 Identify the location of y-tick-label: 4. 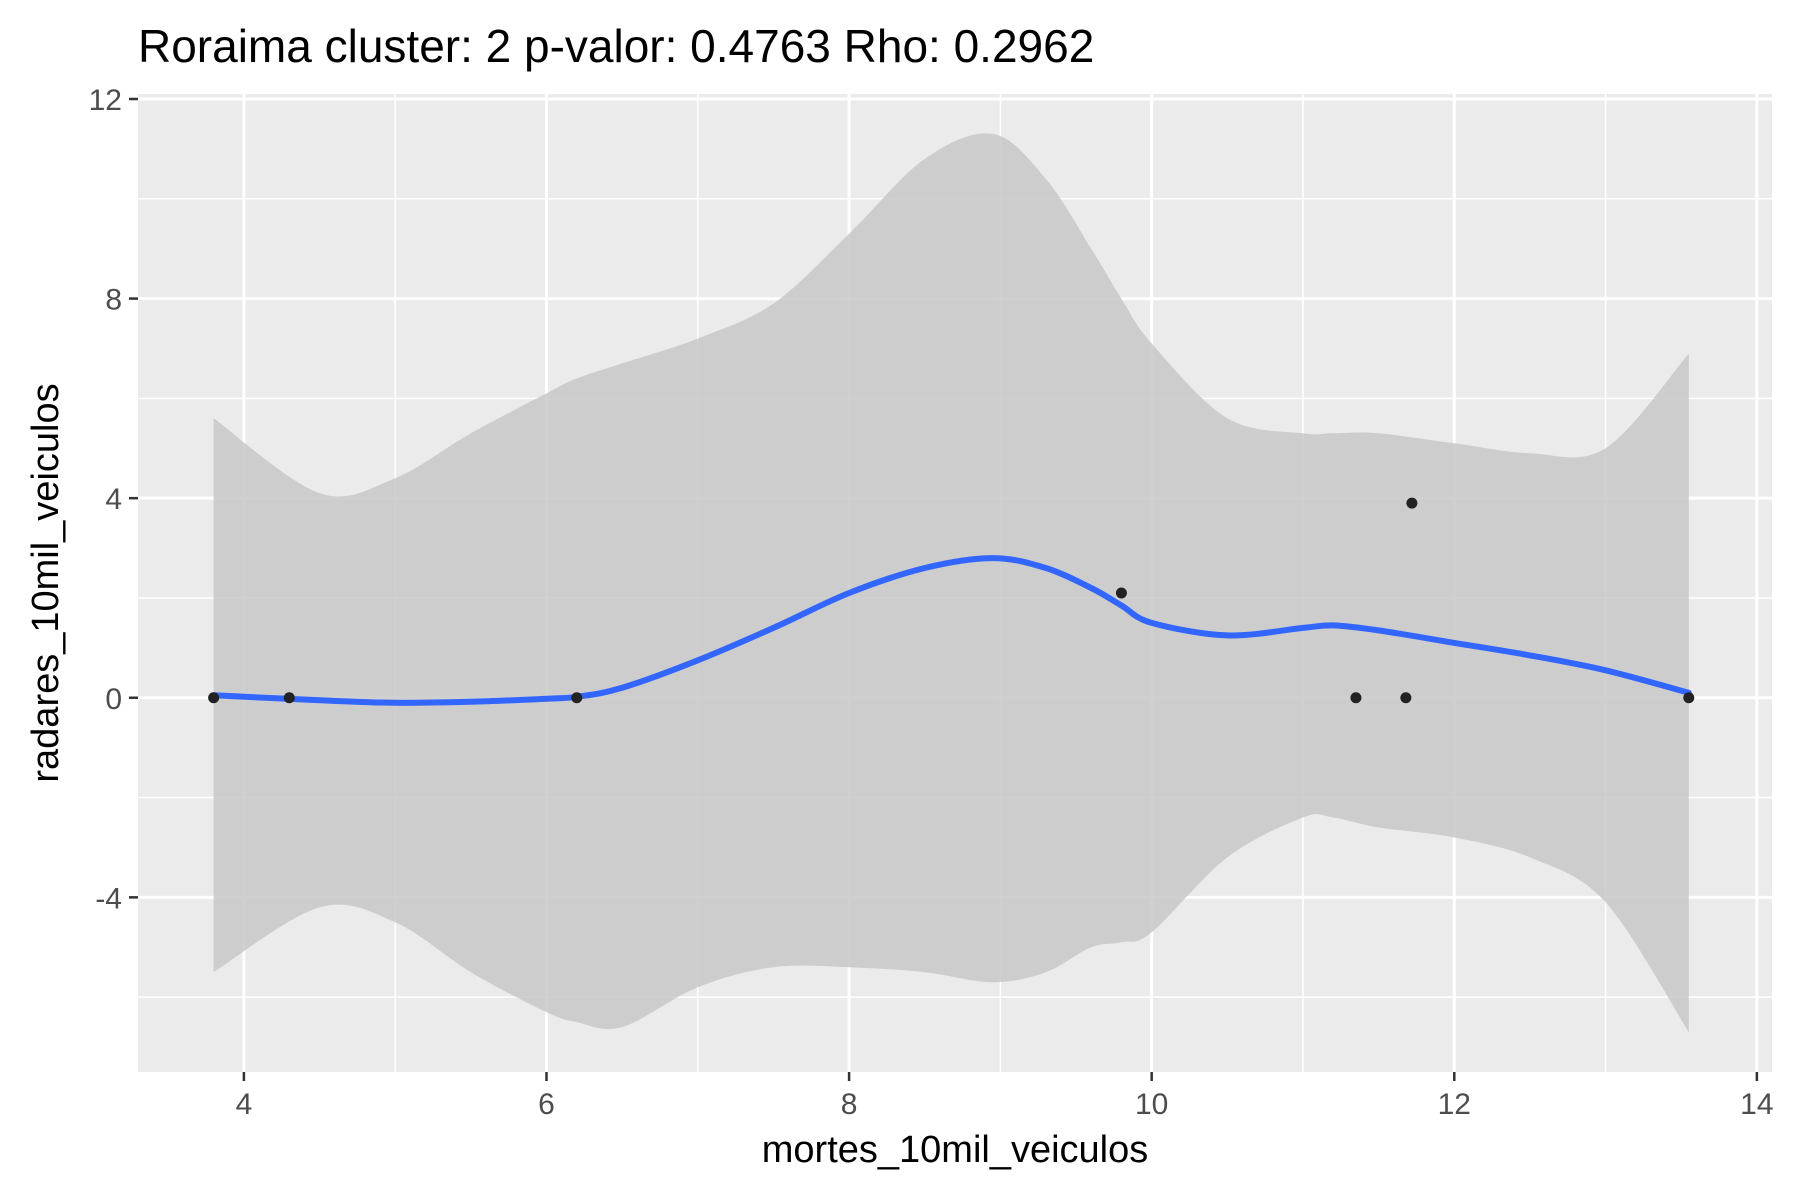
(113, 499).